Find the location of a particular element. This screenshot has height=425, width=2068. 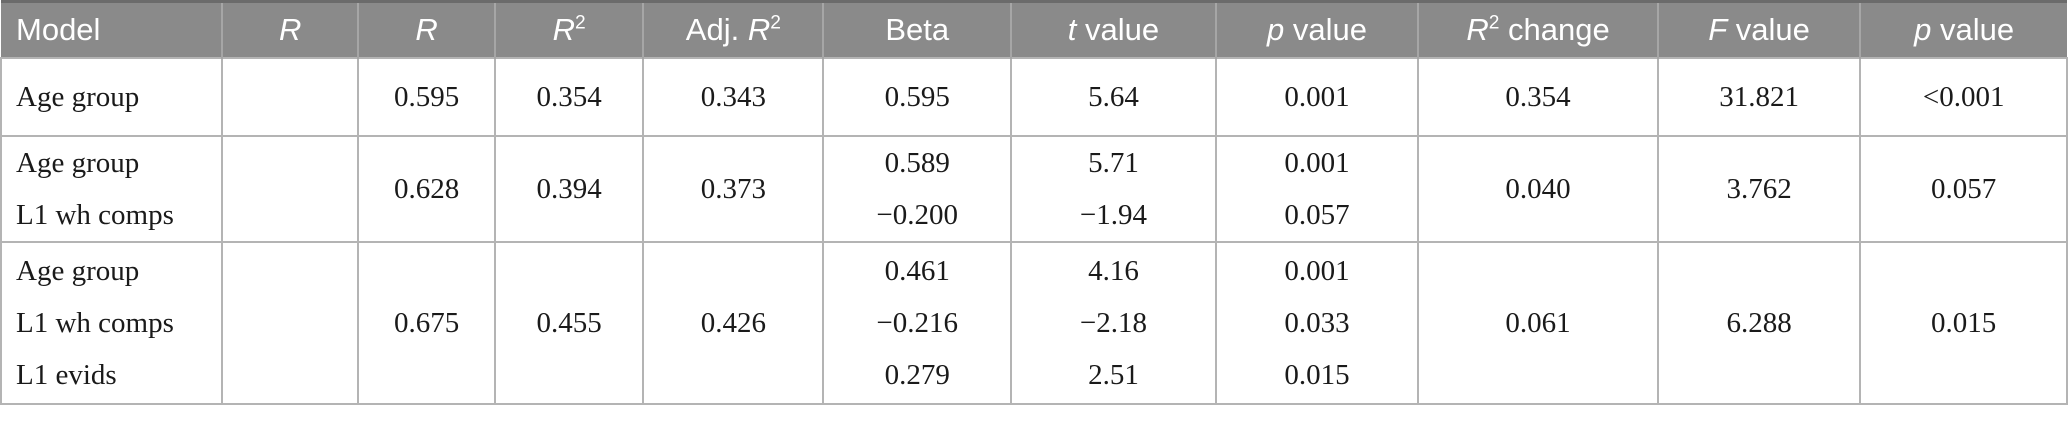

cell-line: 0.455 is located at coordinates (569, 323).